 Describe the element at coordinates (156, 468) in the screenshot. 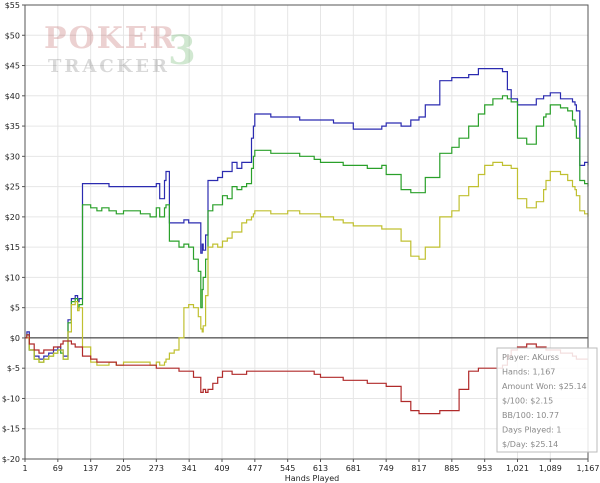

I see `x-tick-label: 273` at that location.